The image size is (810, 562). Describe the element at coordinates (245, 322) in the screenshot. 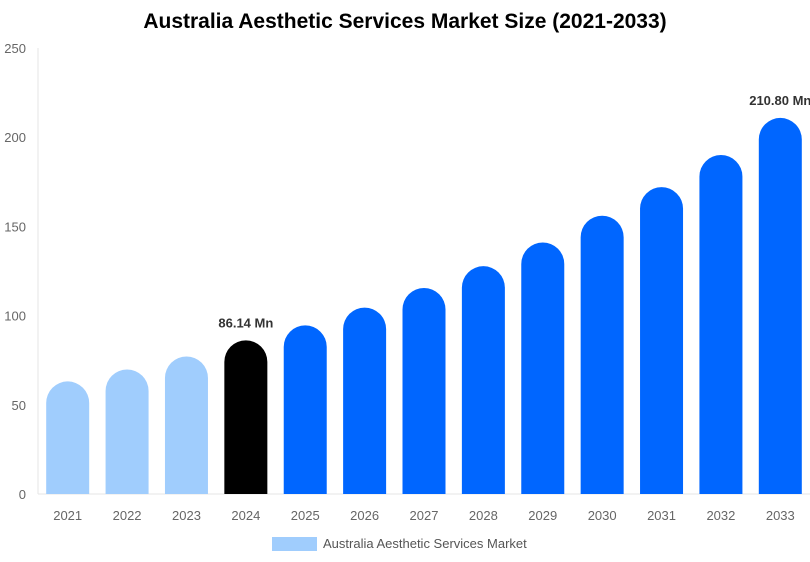

I see `data-label: 86.14 Mn` at that location.